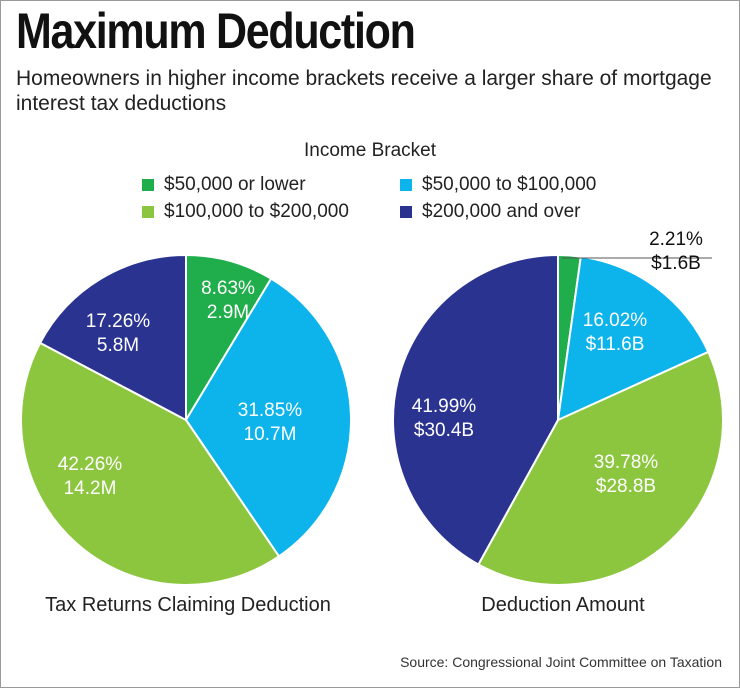 Image resolution: width=740 pixels, height=688 pixels. I want to click on page-title: Maximum Deduction, so click(216, 31).